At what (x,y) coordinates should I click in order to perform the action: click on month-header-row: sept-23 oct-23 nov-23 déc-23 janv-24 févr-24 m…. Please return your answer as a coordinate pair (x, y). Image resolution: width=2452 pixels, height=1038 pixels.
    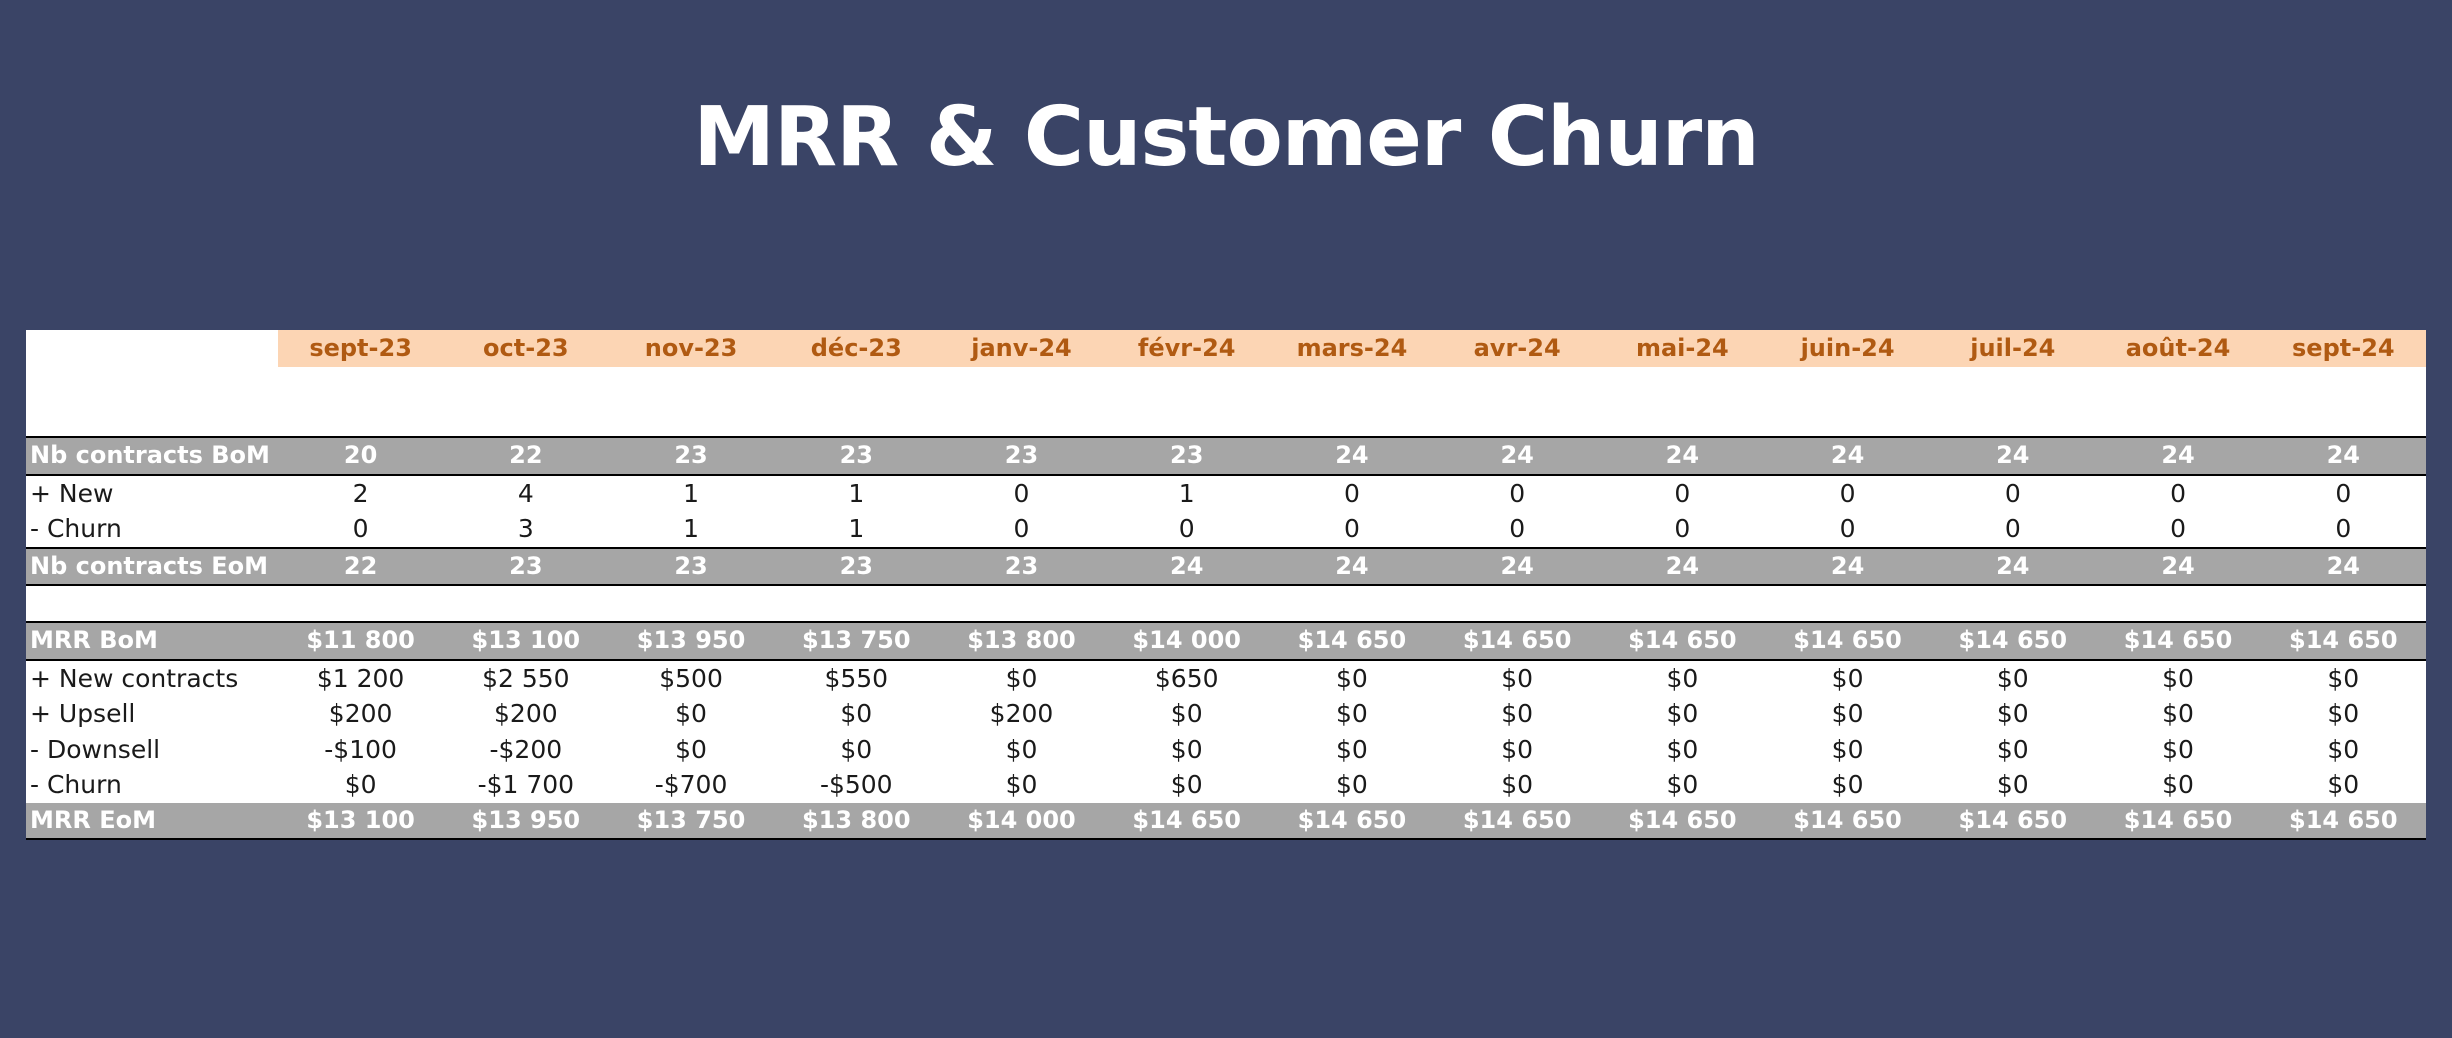
    Looking at the image, I should click on (1226, 348).